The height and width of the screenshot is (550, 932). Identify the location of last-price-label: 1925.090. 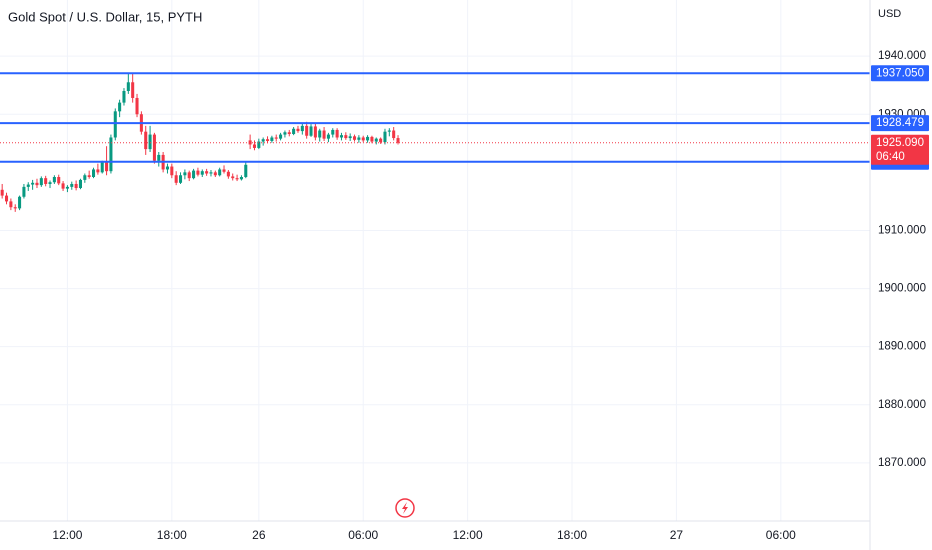
(900, 143).